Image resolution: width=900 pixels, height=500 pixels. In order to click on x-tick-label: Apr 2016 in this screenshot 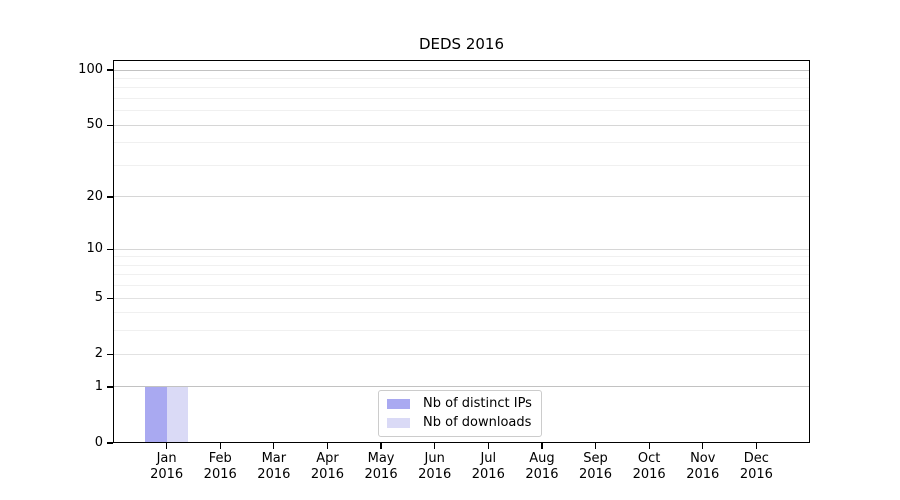, I will do `click(327, 466)`.